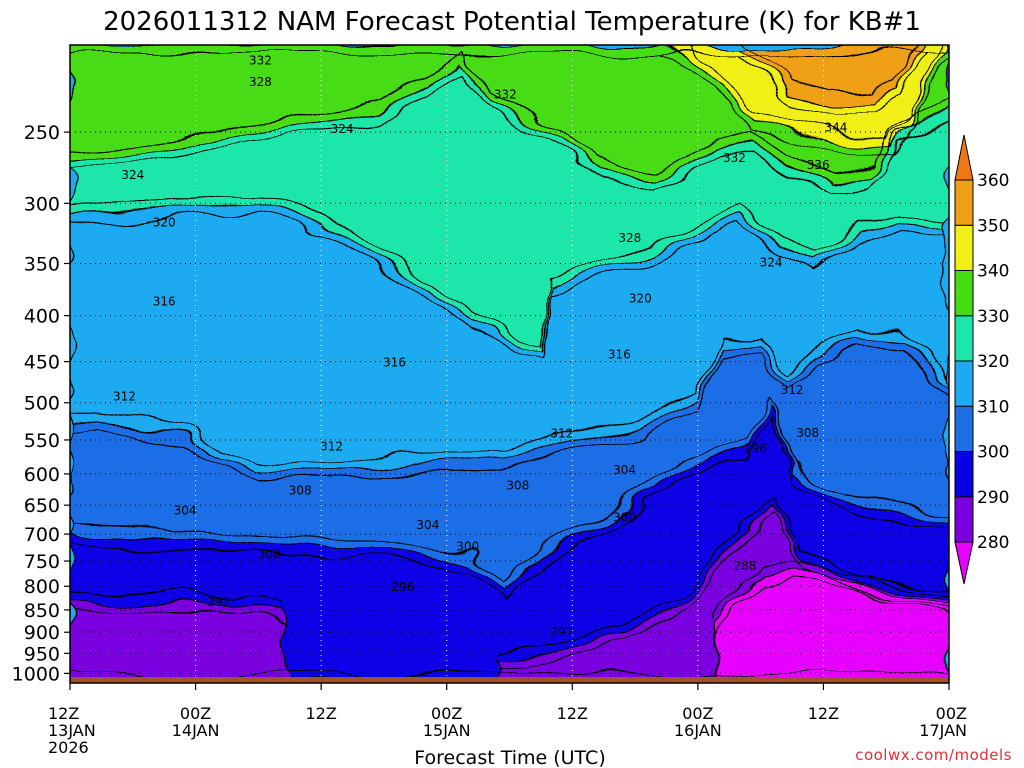 This screenshot has height=768, width=1024. Describe the element at coordinates (42, 204) in the screenshot. I see `y-tick-label: 300` at that location.